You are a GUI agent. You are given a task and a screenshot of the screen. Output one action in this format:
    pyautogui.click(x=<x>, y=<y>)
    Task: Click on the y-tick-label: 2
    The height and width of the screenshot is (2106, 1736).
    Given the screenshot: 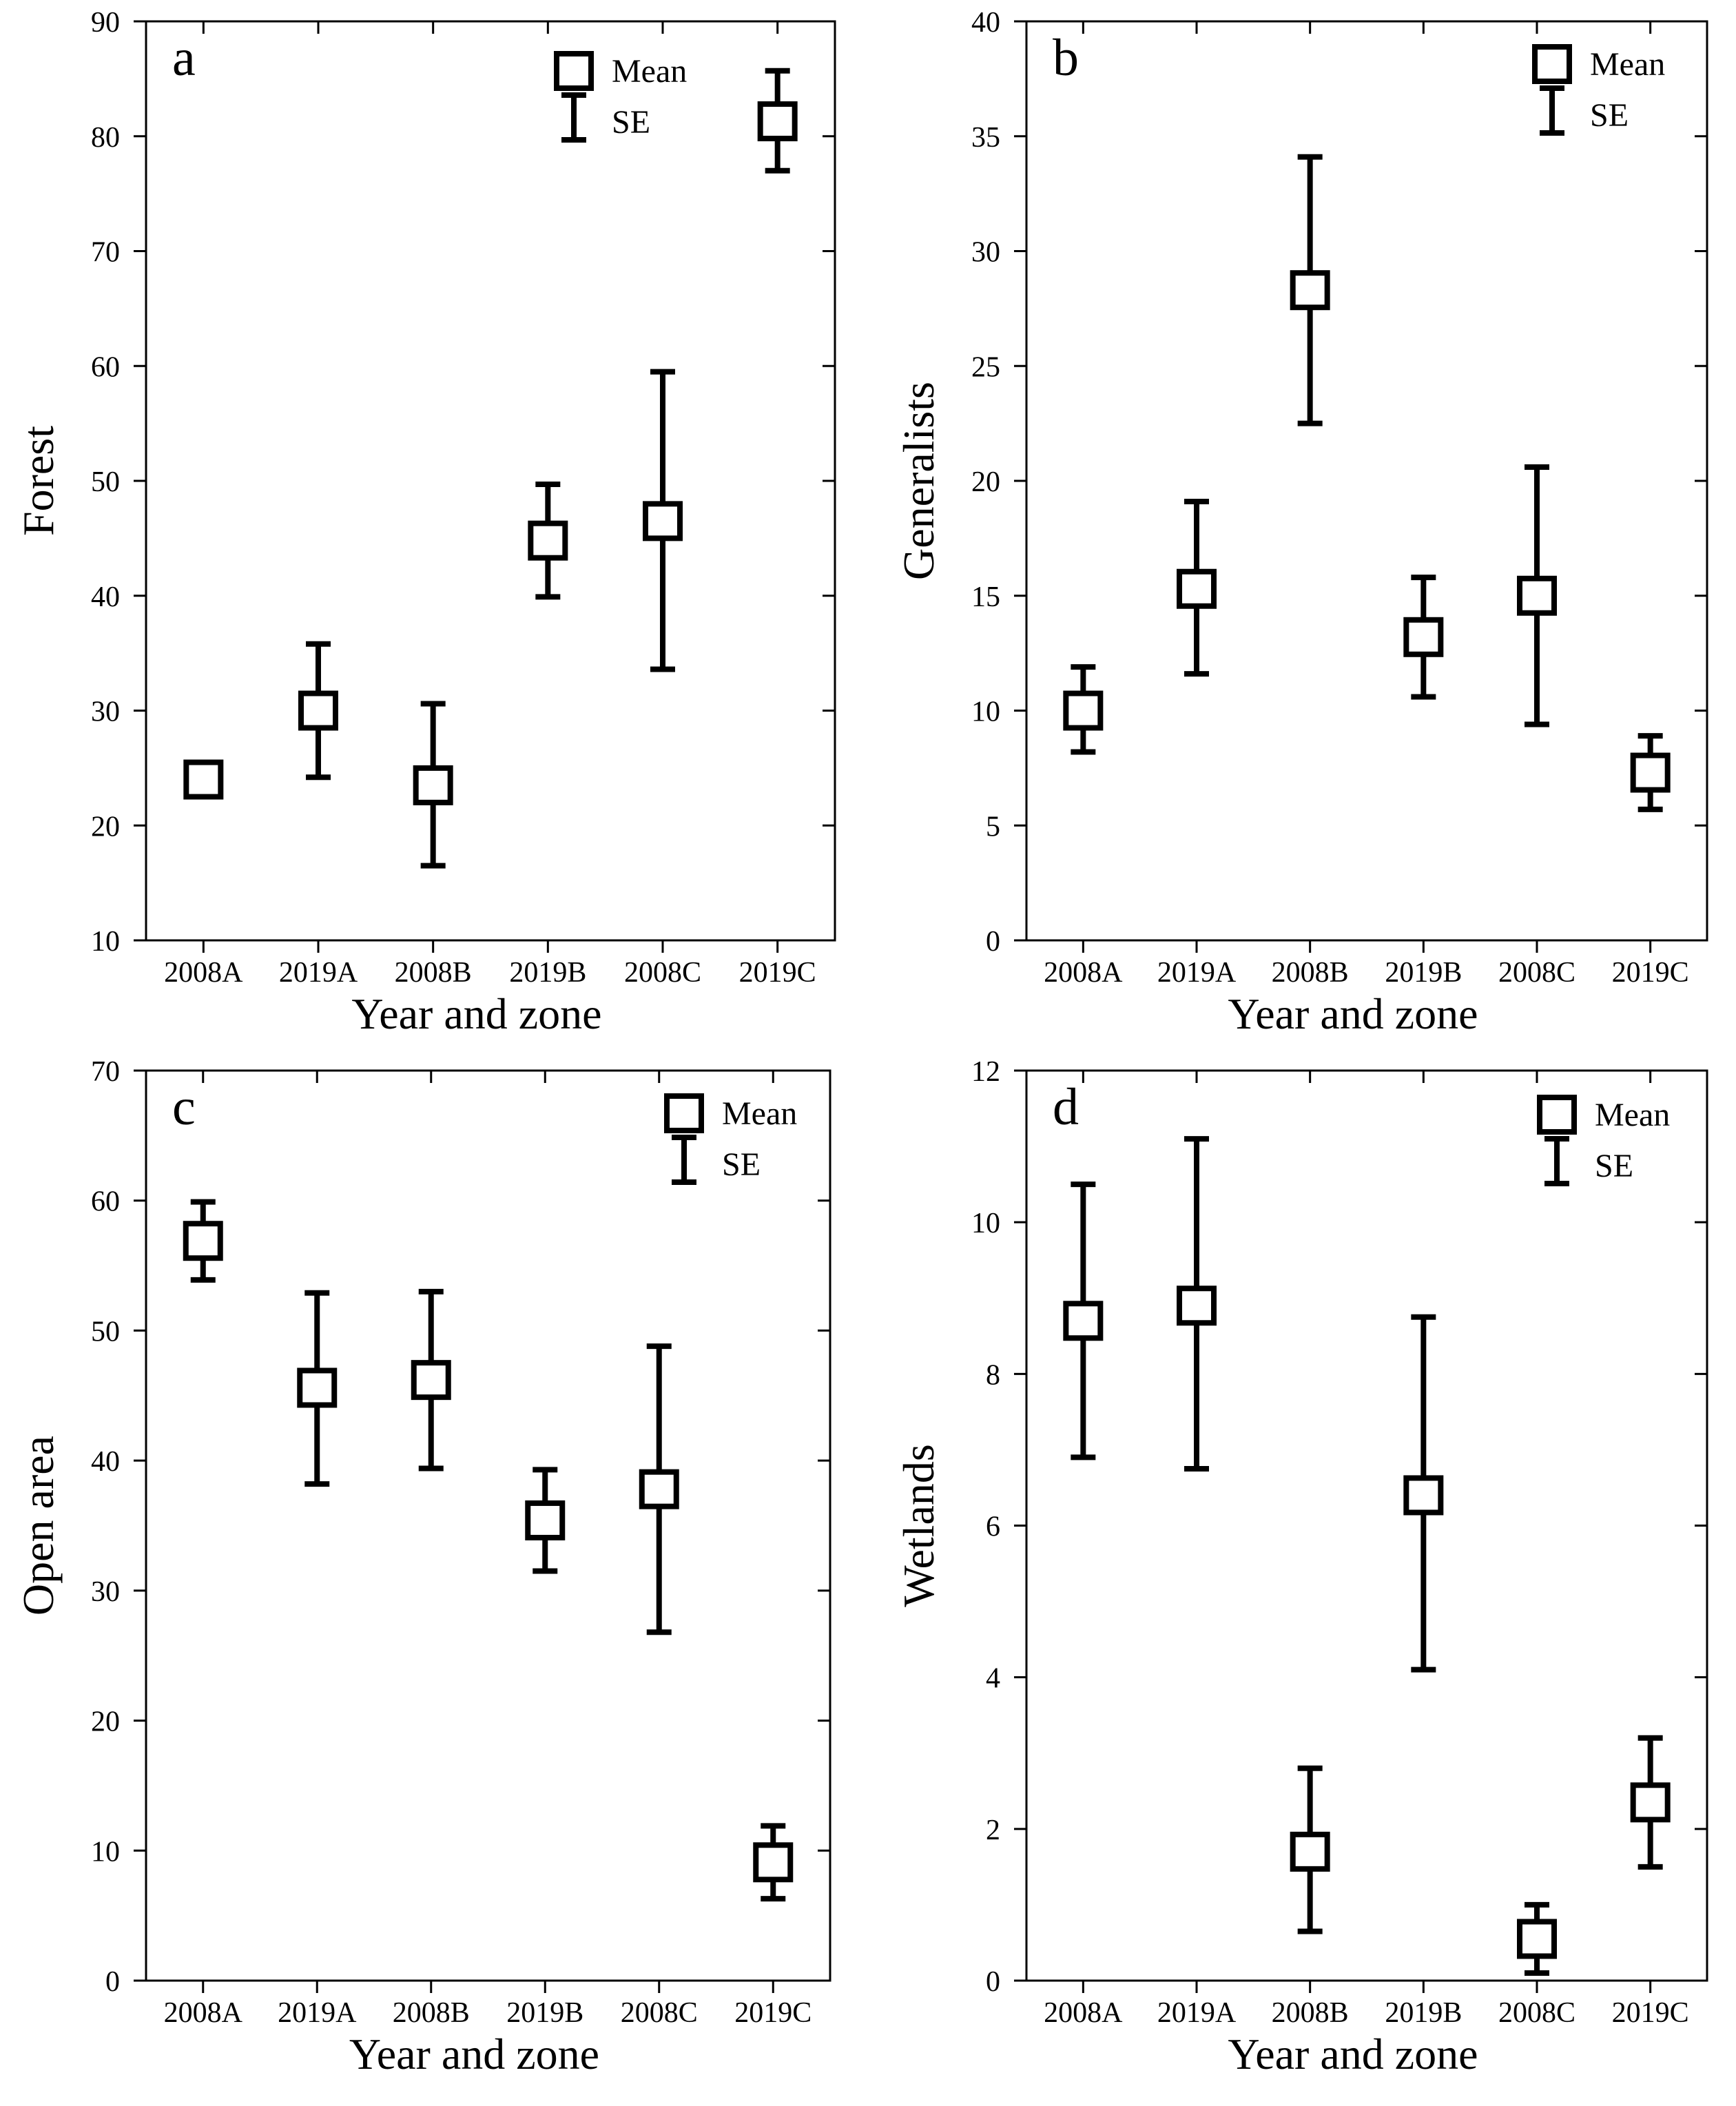 What is the action you would take?
    pyautogui.click(x=993, y=1830)
    